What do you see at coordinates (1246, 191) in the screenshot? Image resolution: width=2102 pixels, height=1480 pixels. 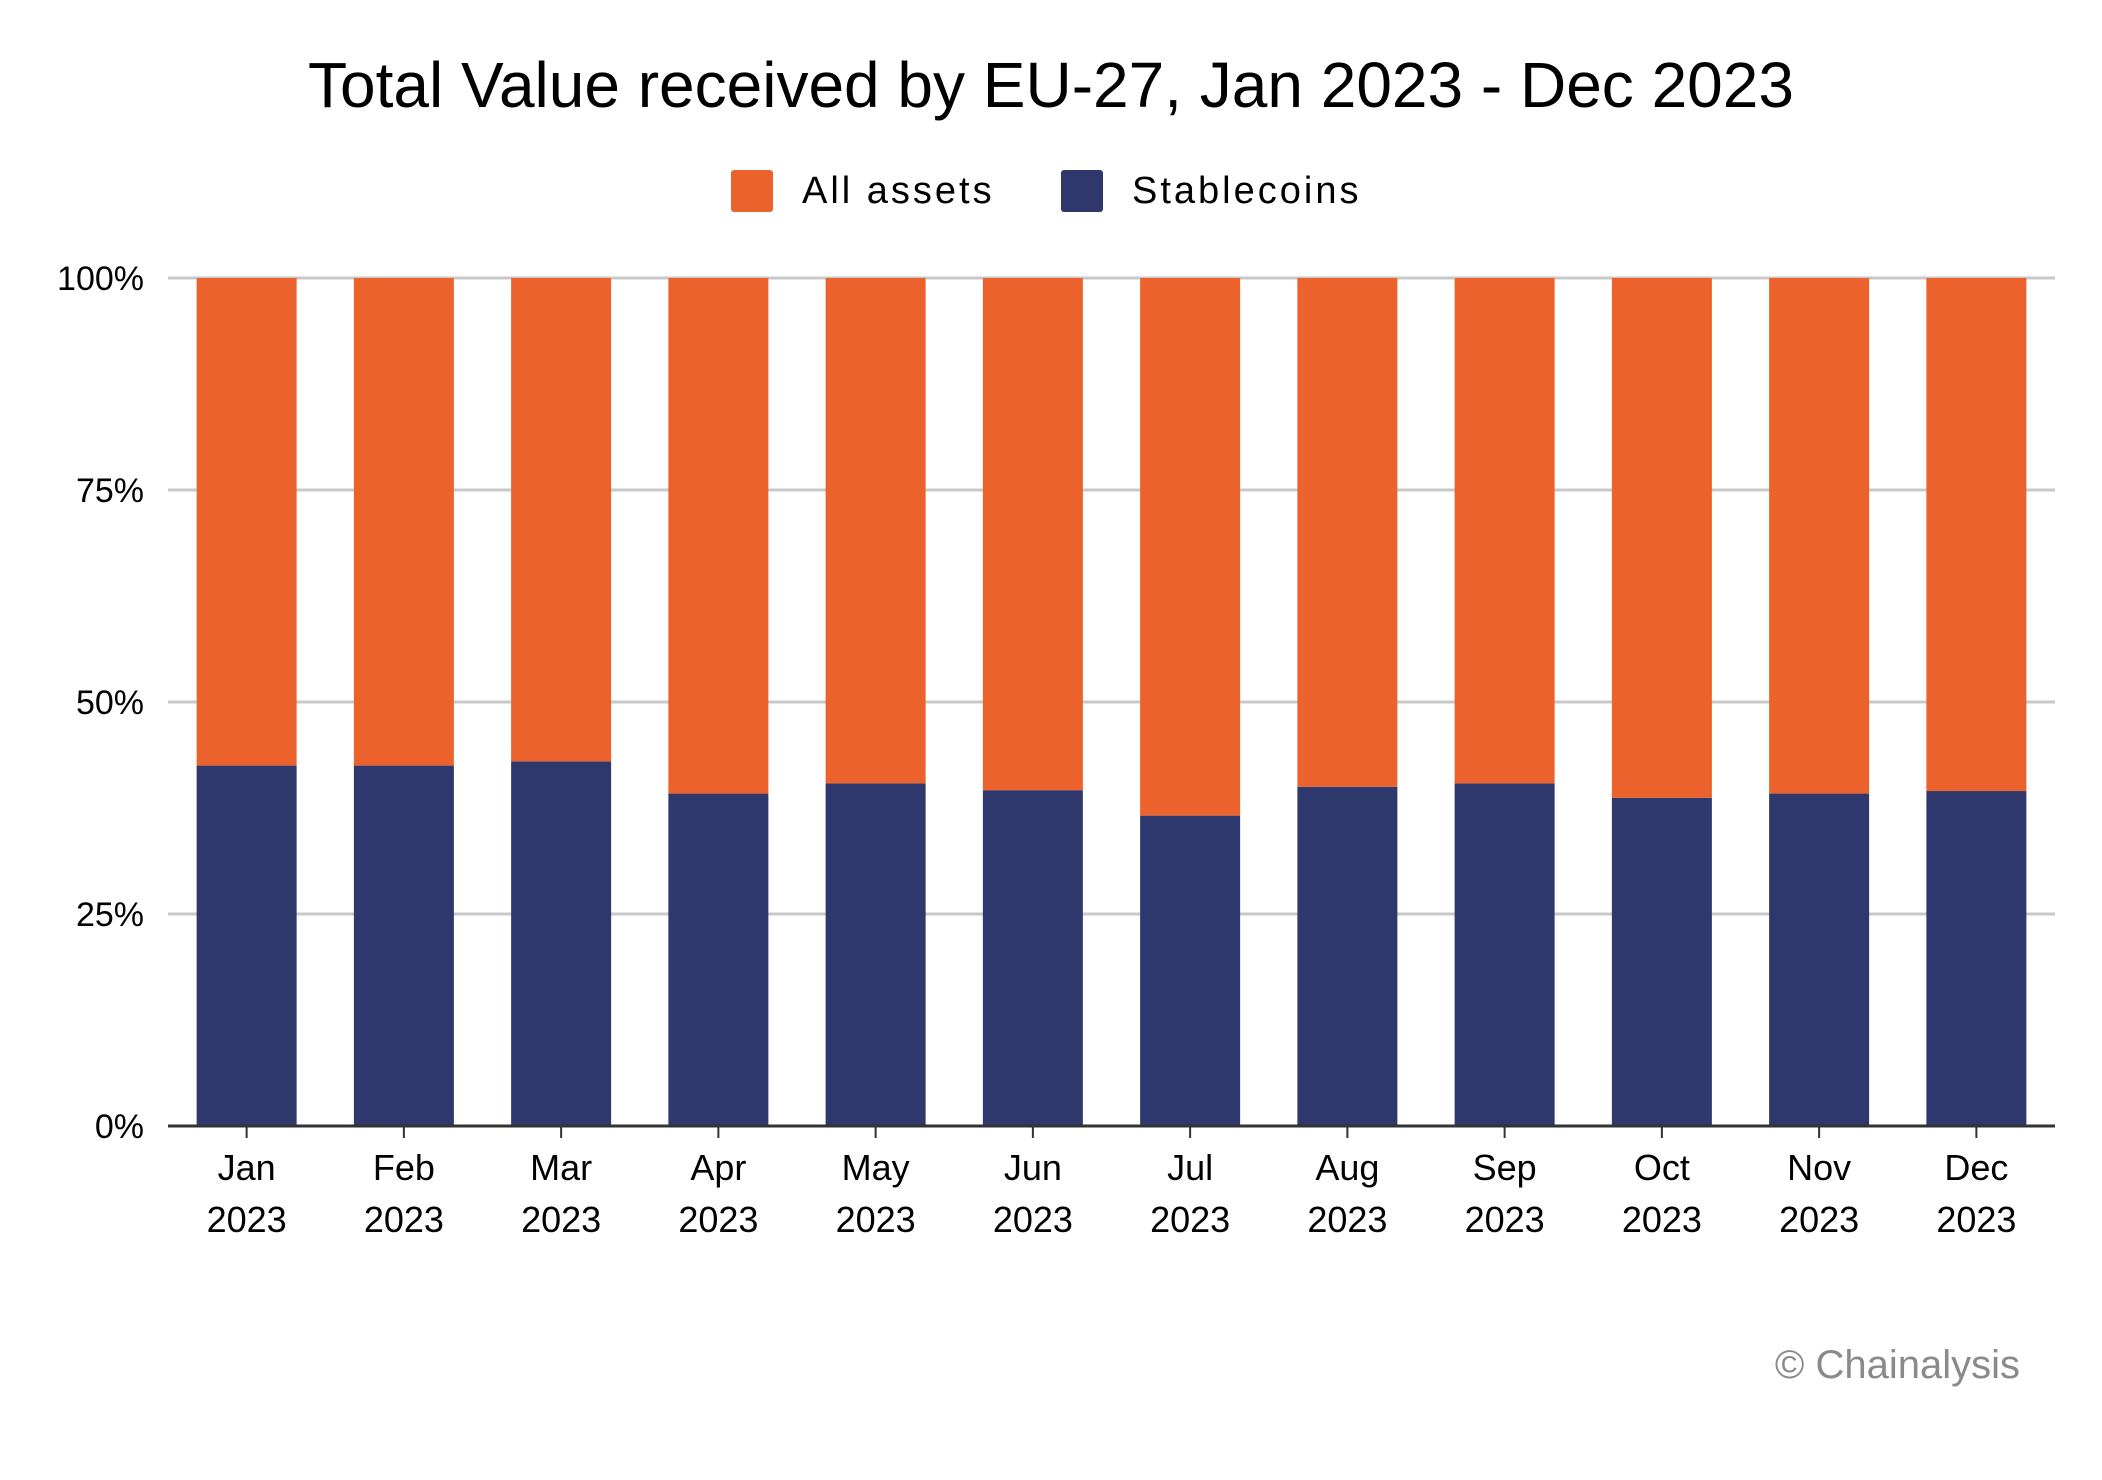 I see `legend-label-stablecoins: Stablecoins` at bounding box center [1246, 191].